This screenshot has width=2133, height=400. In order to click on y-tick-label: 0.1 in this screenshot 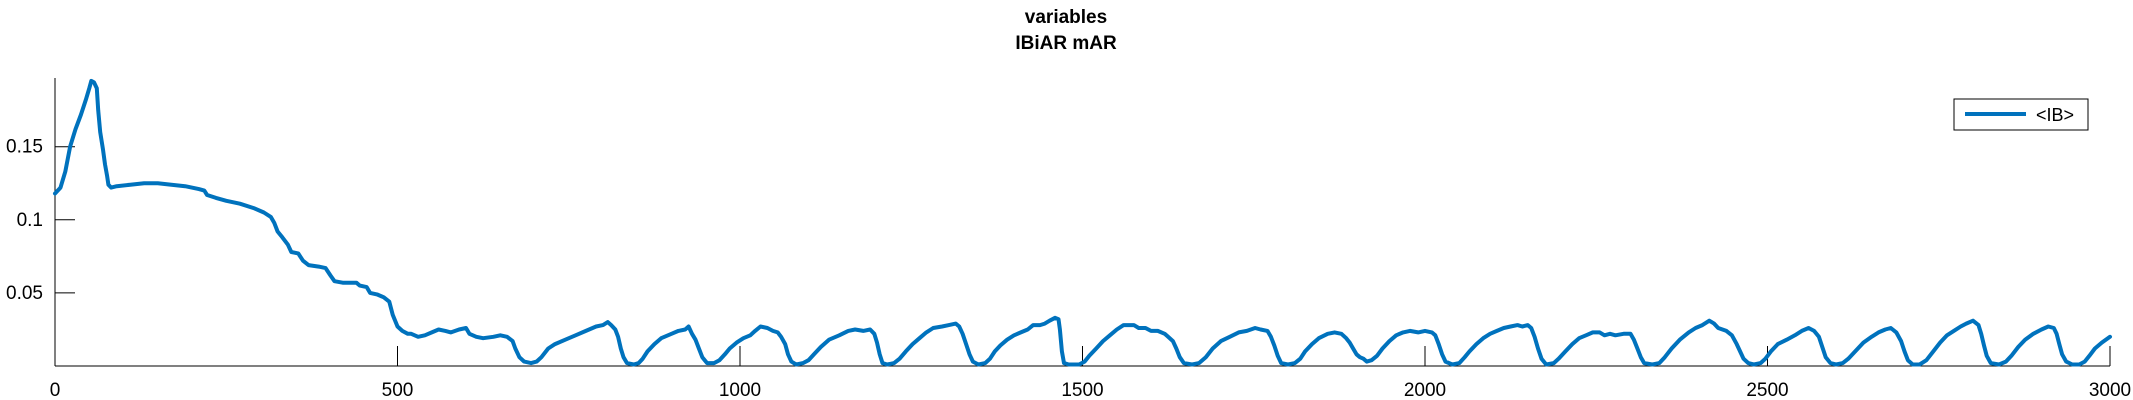, I will do `click(30, 220)`.